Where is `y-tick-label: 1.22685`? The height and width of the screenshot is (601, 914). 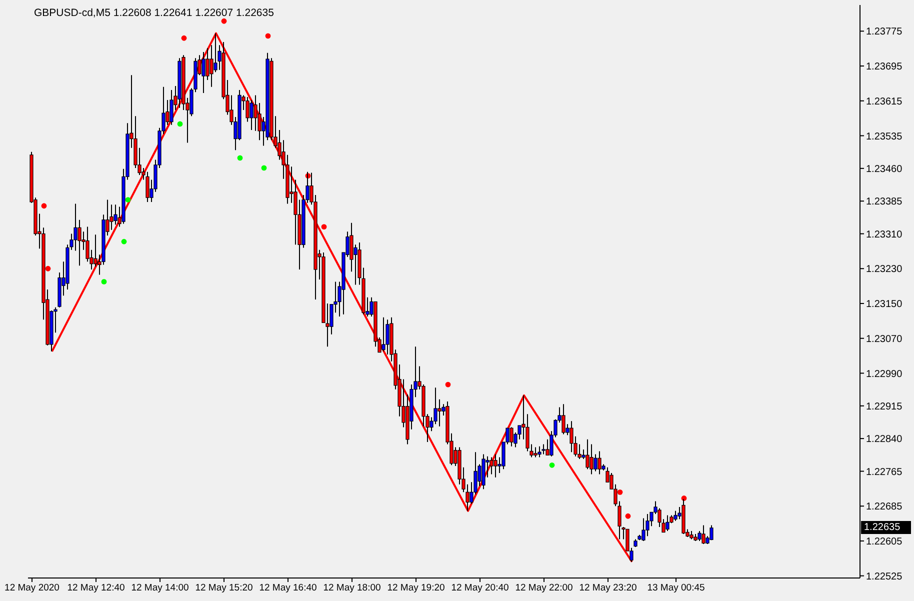 y-tick-label: 1.22685 is located at coordinates (884, 507).